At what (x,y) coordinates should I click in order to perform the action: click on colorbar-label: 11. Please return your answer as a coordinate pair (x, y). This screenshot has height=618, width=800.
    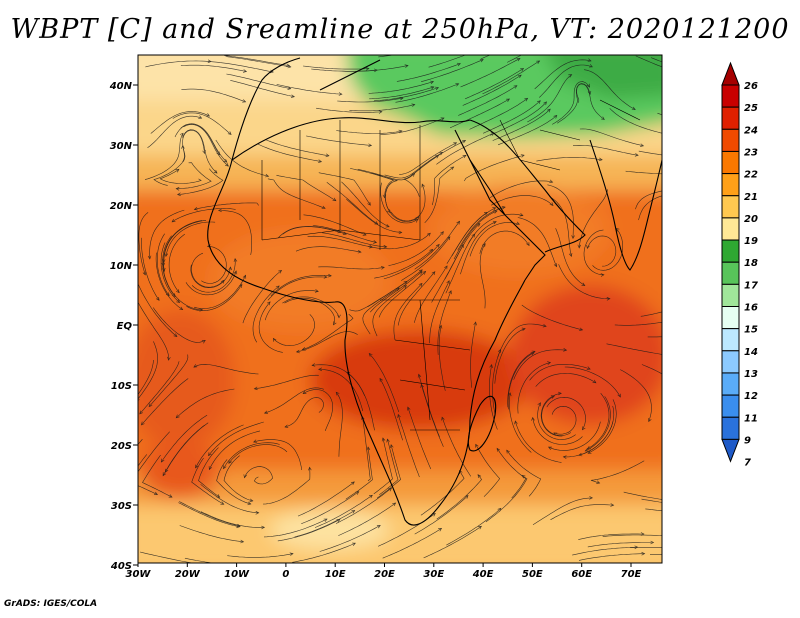
    Looking at the image, I should click on (751, 418).